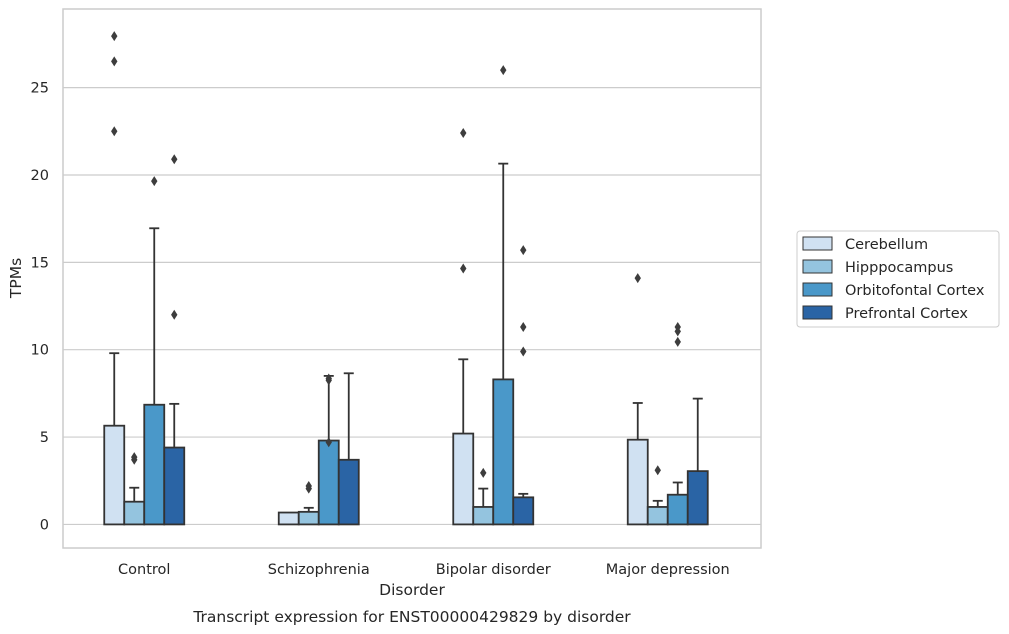 This screenshot has height=634, width=1009. Describe the element at coordinates (493, 570) in the screenshot. I see `x-tick-label: Bipolar disorder` at that location.